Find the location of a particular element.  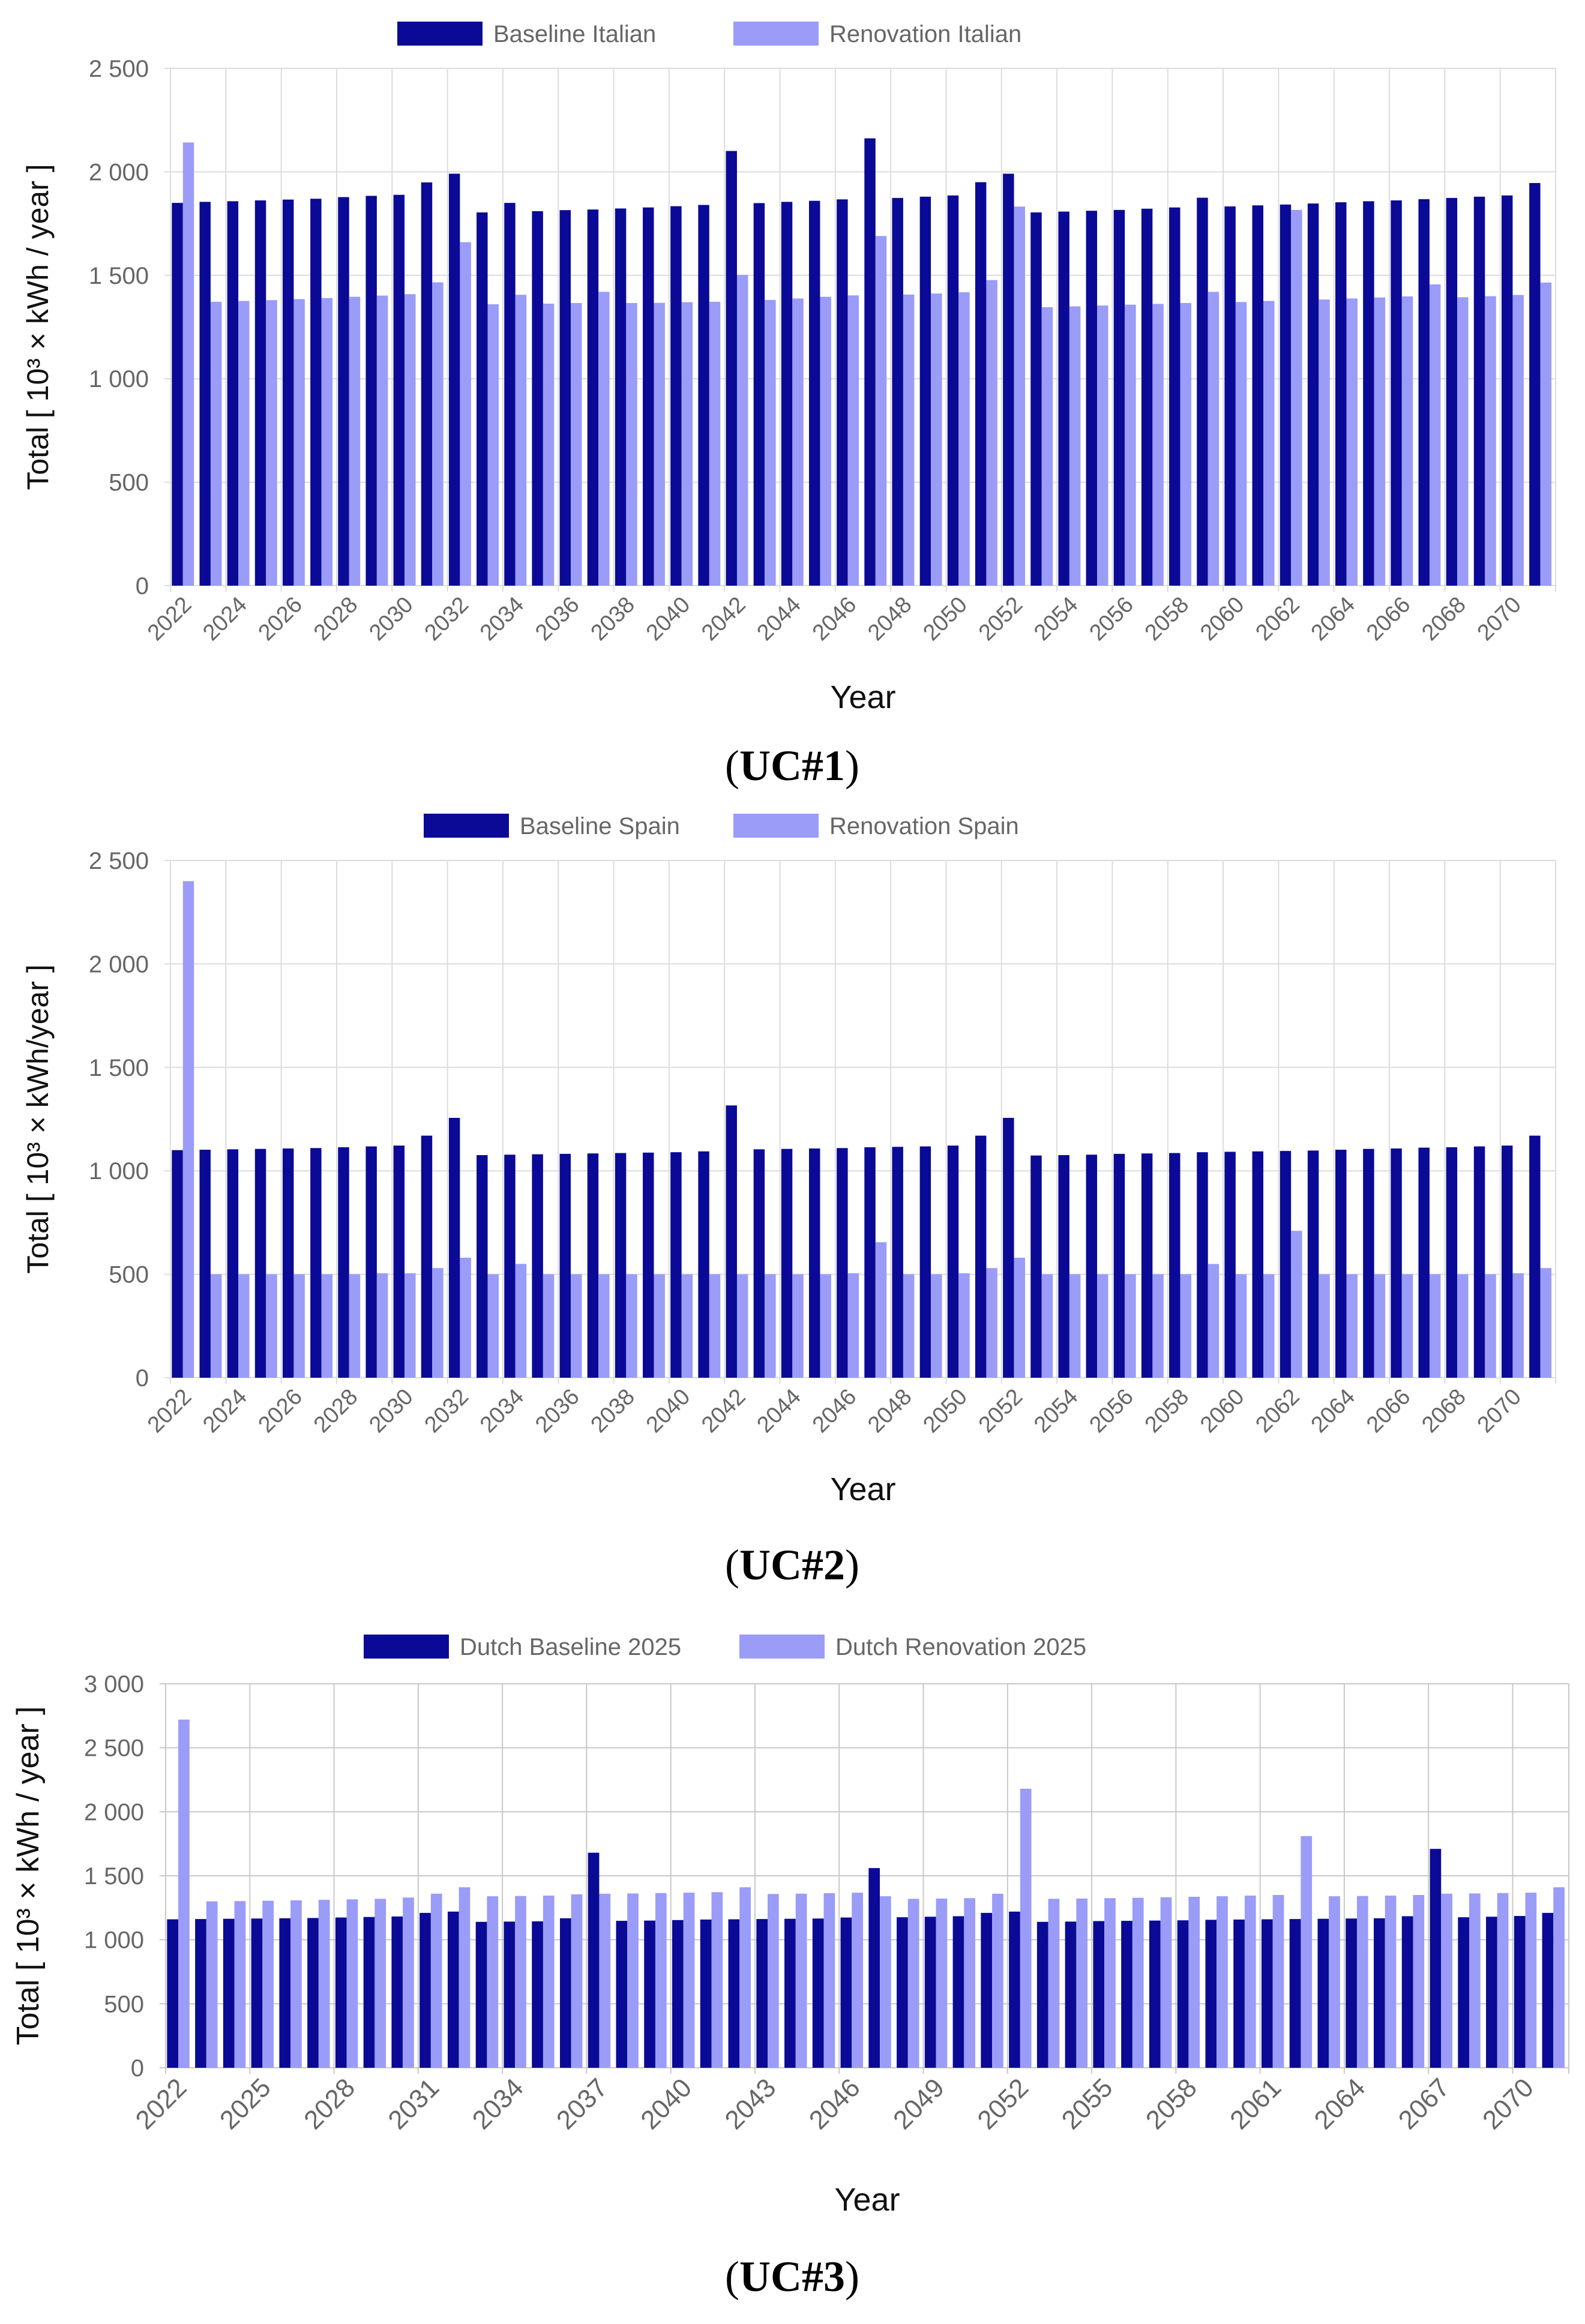

x-tick-label: 2034 is located at coordinates (502, 619).